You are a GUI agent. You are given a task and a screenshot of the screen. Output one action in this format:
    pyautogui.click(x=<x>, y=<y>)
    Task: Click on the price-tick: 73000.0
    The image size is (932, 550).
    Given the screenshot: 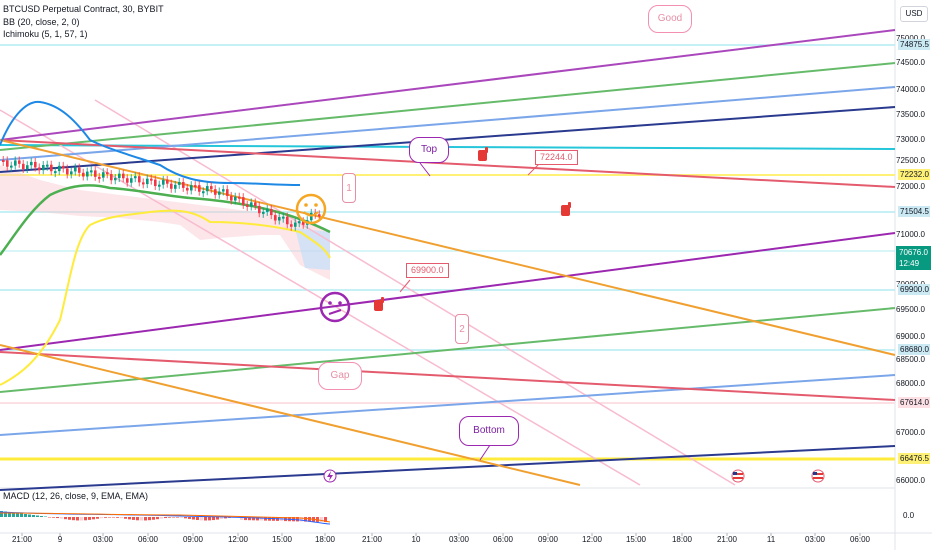 What is the action you would take?
    pyautogui.click(x=910, y=139)
    